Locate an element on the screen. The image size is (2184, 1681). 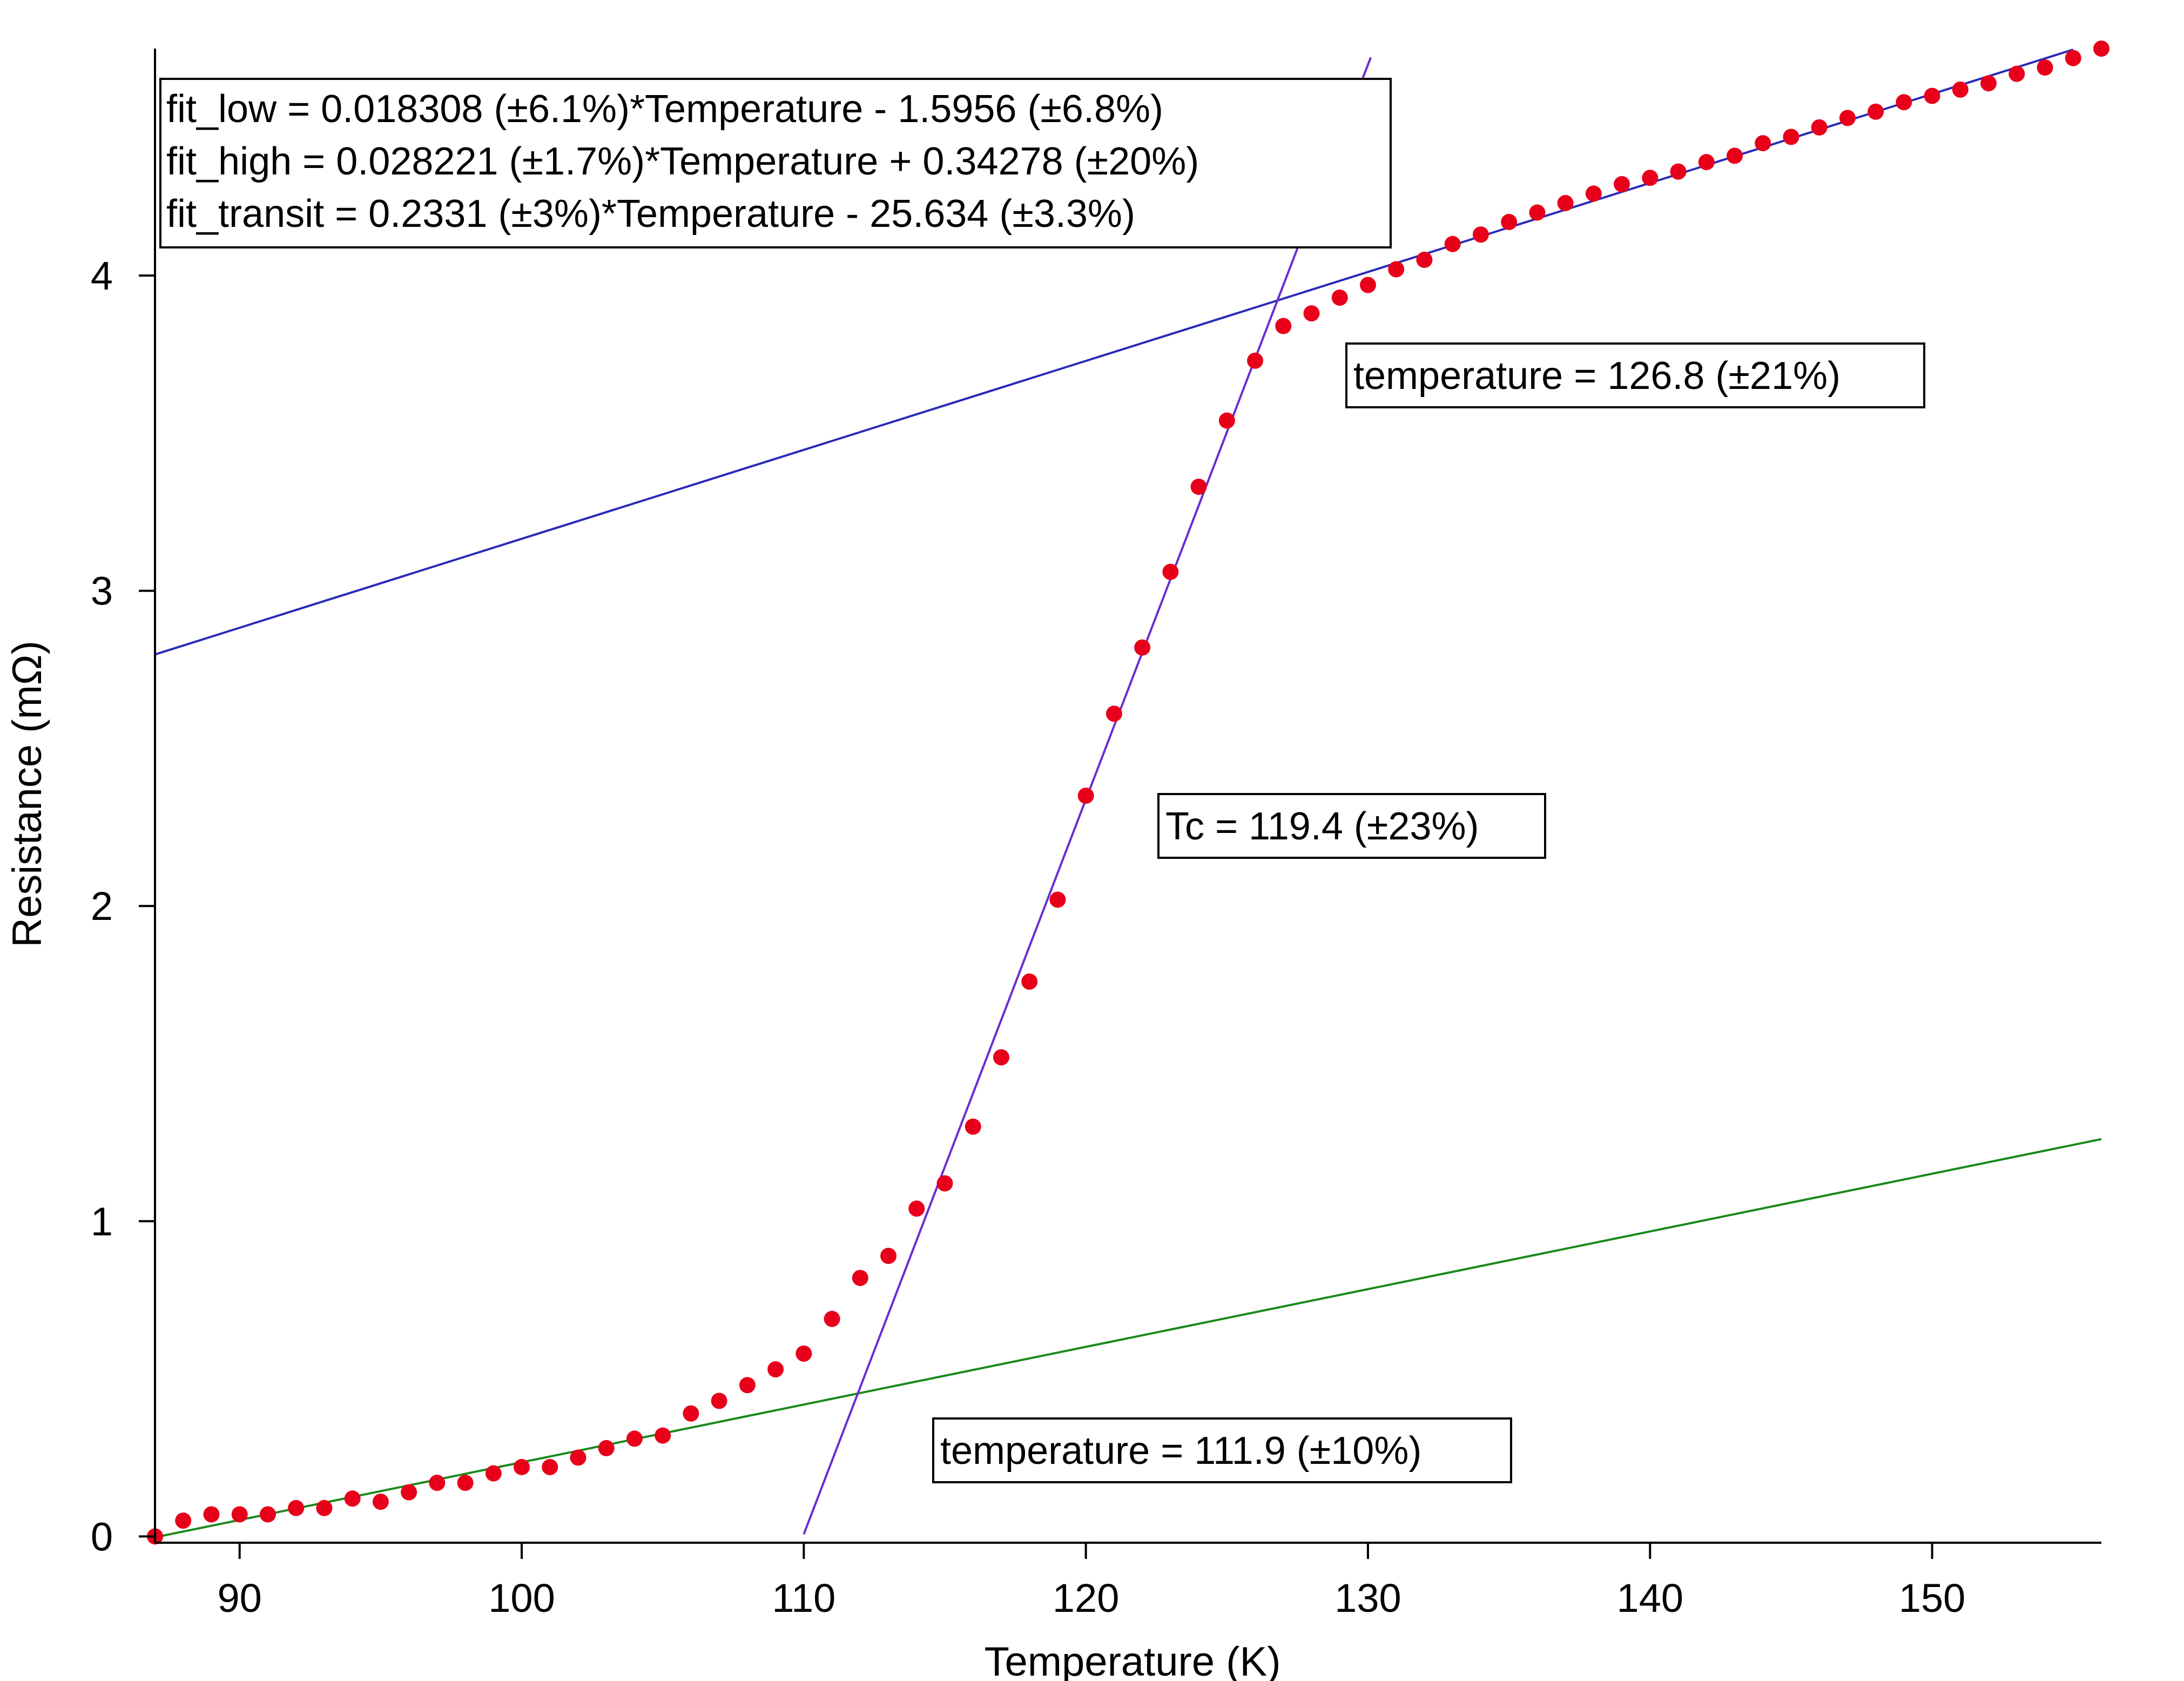
x-tick-label: 120 is located at coordinates (1086, 1599).